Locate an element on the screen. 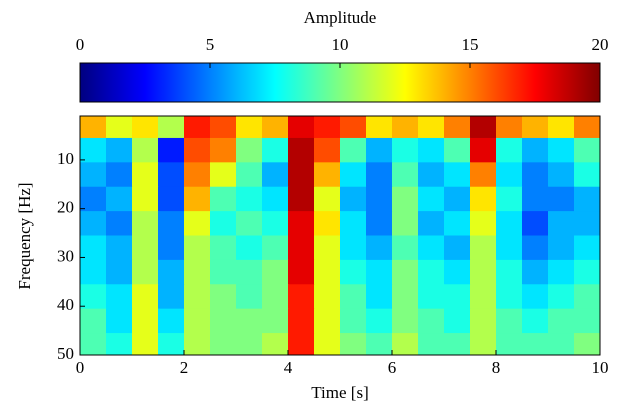 This screenshot has height=411, width=624. colorbar-tick-label: 0 is located at coordinates (80, 44).